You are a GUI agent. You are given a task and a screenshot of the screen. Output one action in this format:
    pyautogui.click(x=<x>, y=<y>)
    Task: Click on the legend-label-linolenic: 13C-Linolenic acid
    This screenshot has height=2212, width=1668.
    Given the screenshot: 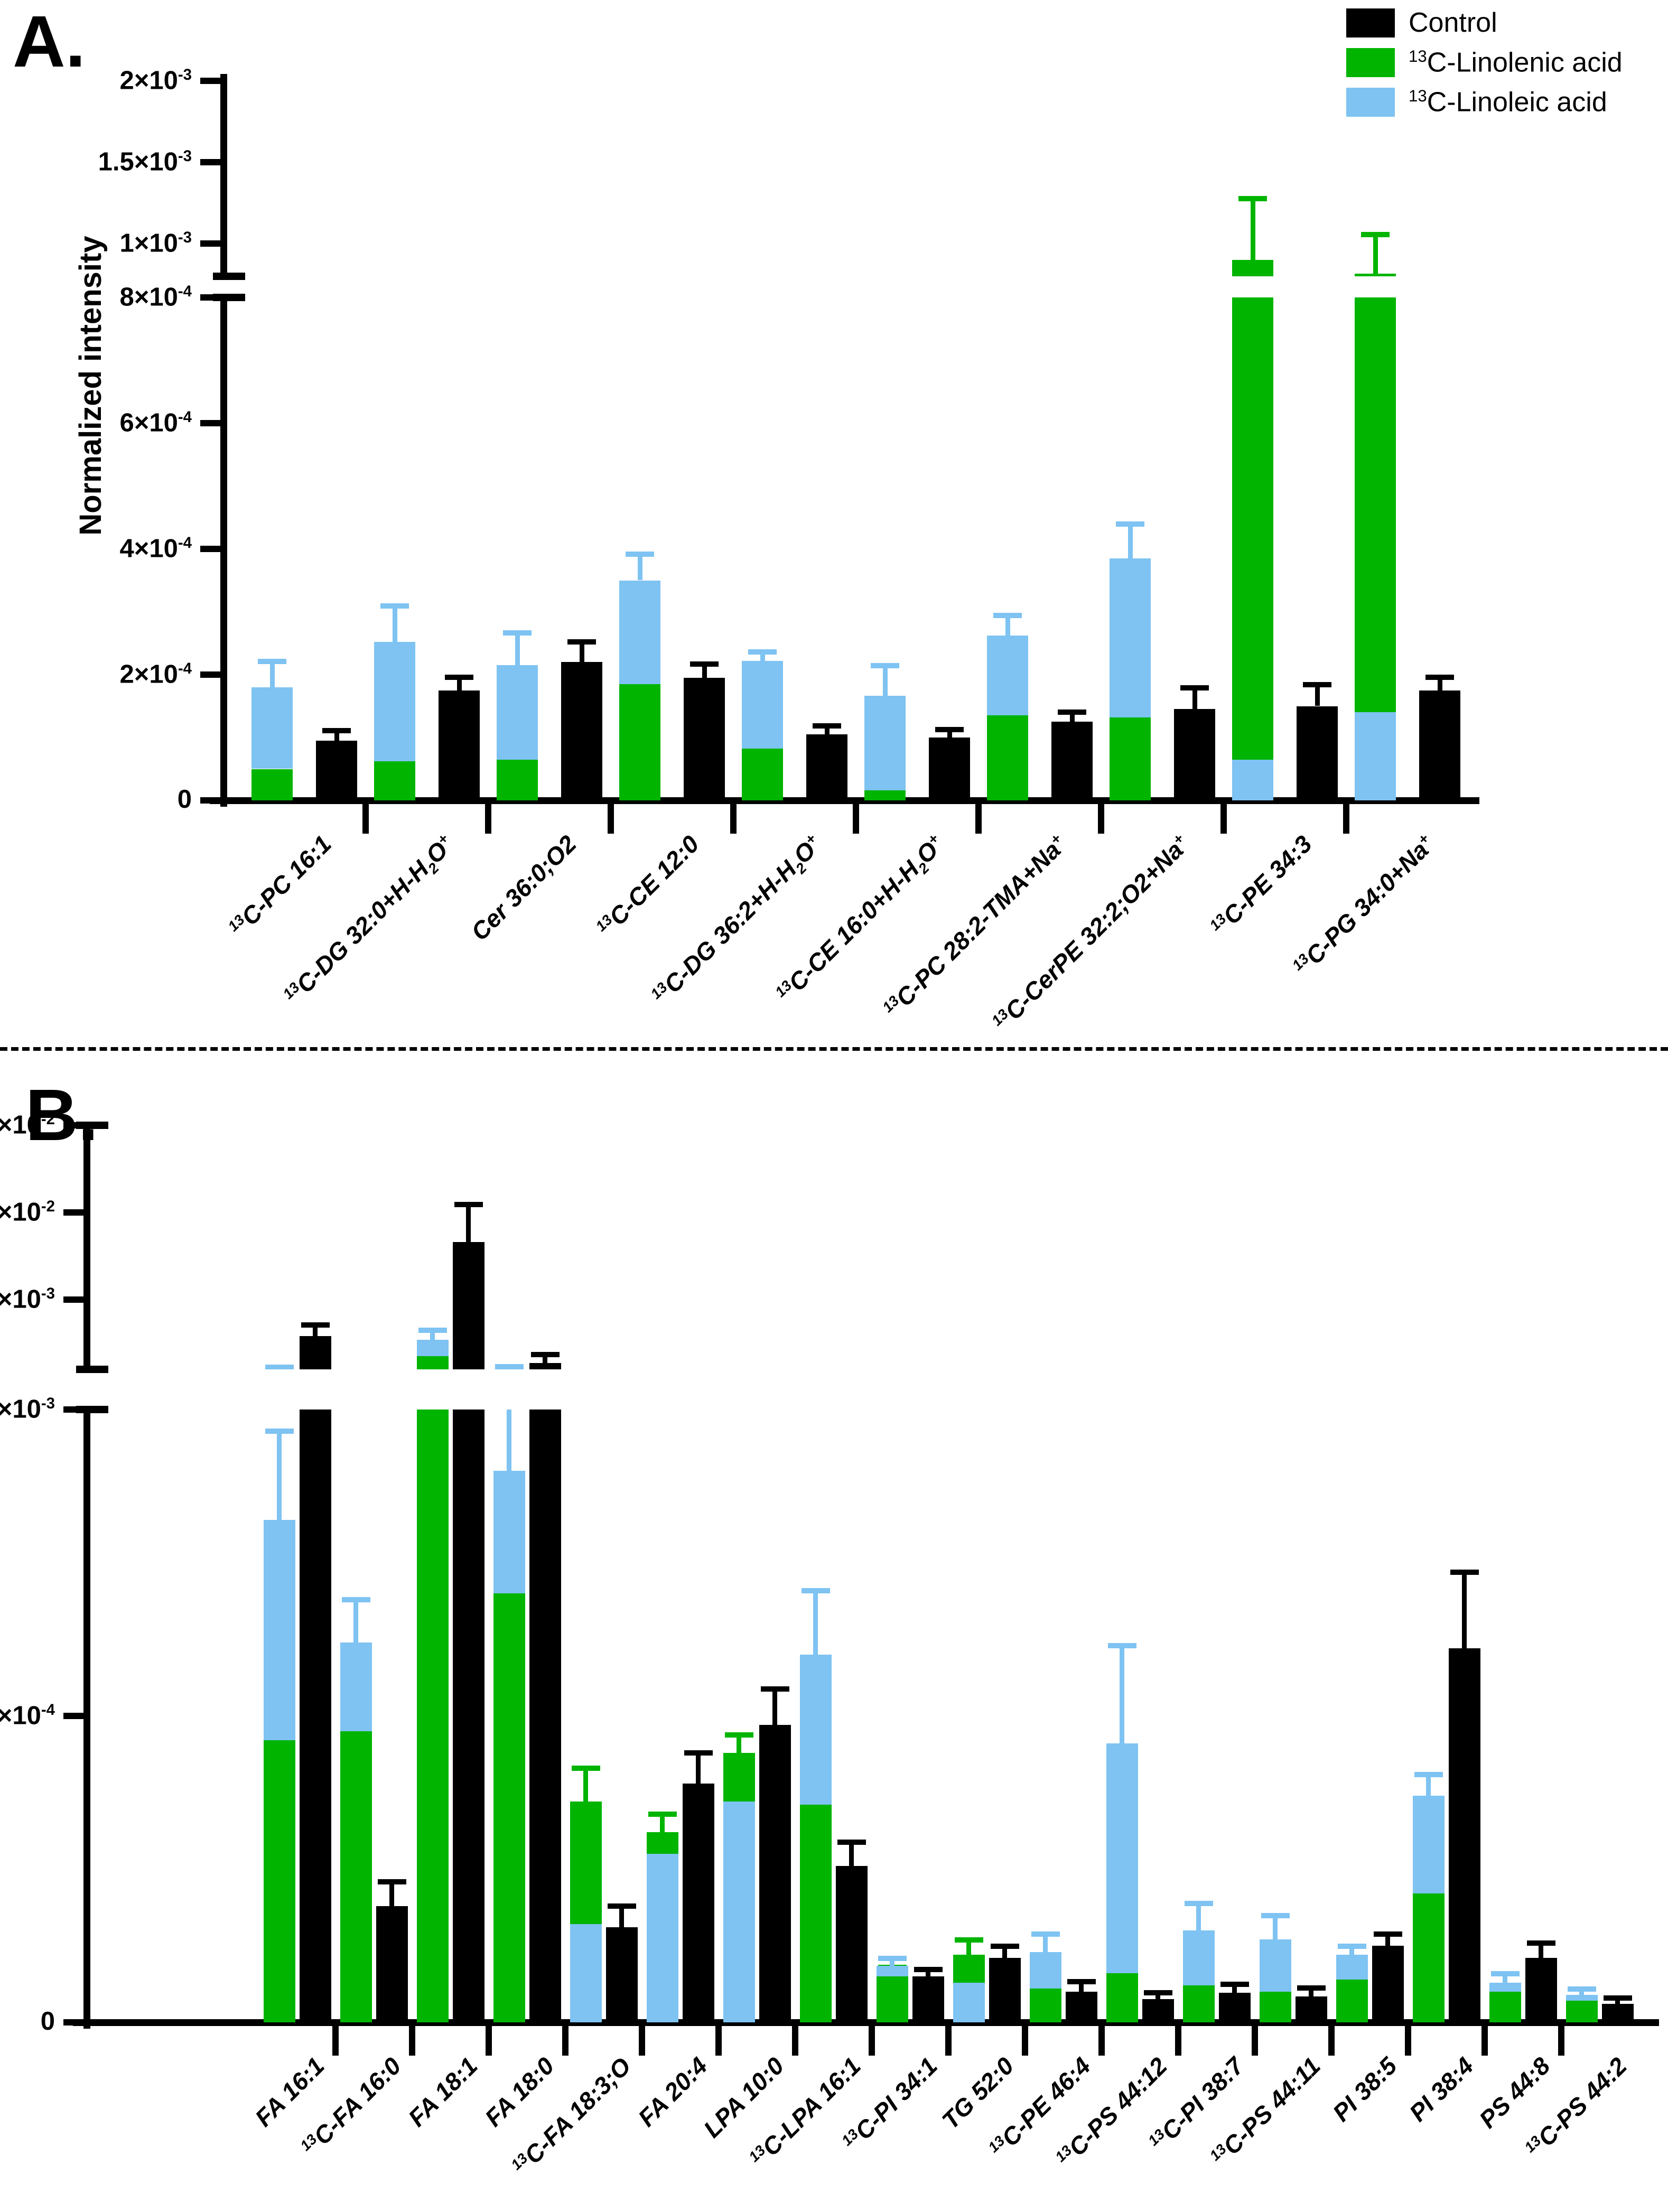 What is the action you would take?
    pyautogui.click(x=1516, y=62)
    